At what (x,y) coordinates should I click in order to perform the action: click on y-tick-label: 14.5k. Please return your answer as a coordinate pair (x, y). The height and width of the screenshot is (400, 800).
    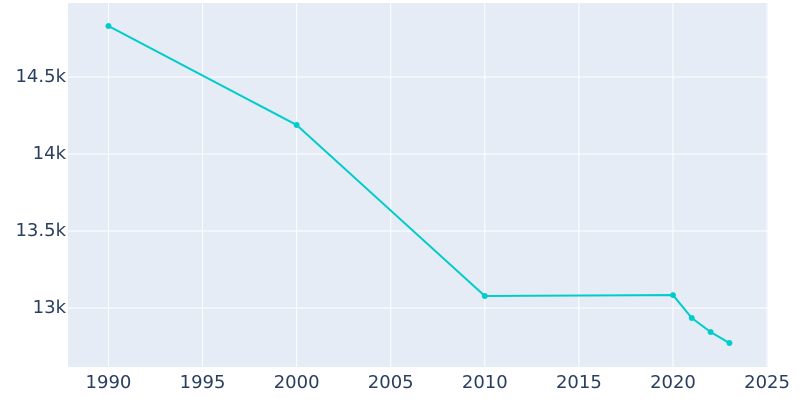
    Looking at the image, I should click on (40, 76).